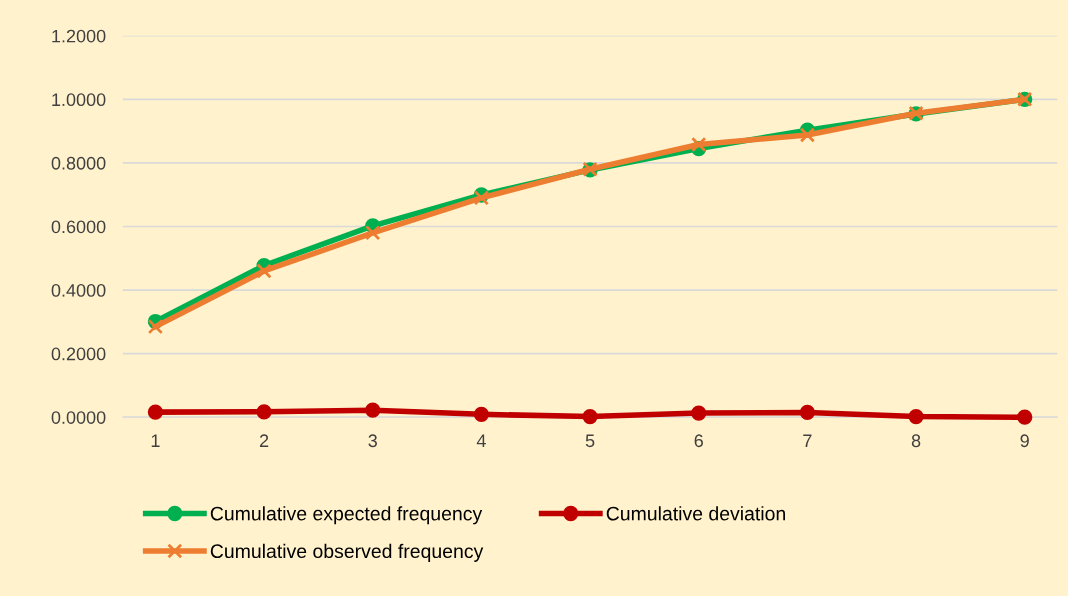  What do you see at coordinates (79, 36) in the screenshot?
I see `y-tick-label: 1.2000` at bounding box center [79, 36].